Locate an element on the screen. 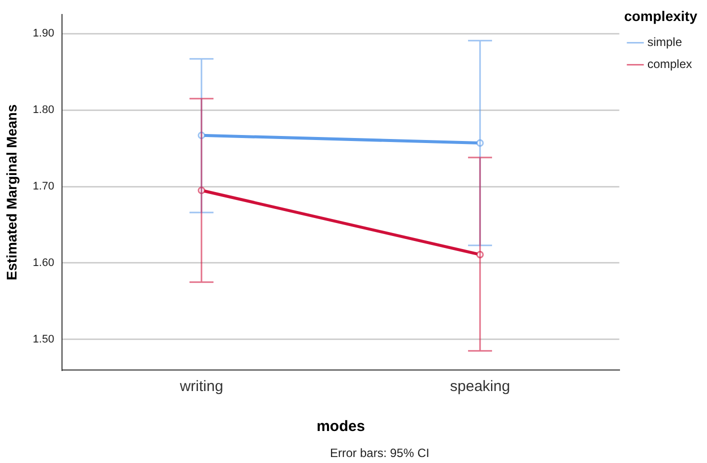 The image size is (707, 463). legend-label: complex is located at coordinates (669, 64).